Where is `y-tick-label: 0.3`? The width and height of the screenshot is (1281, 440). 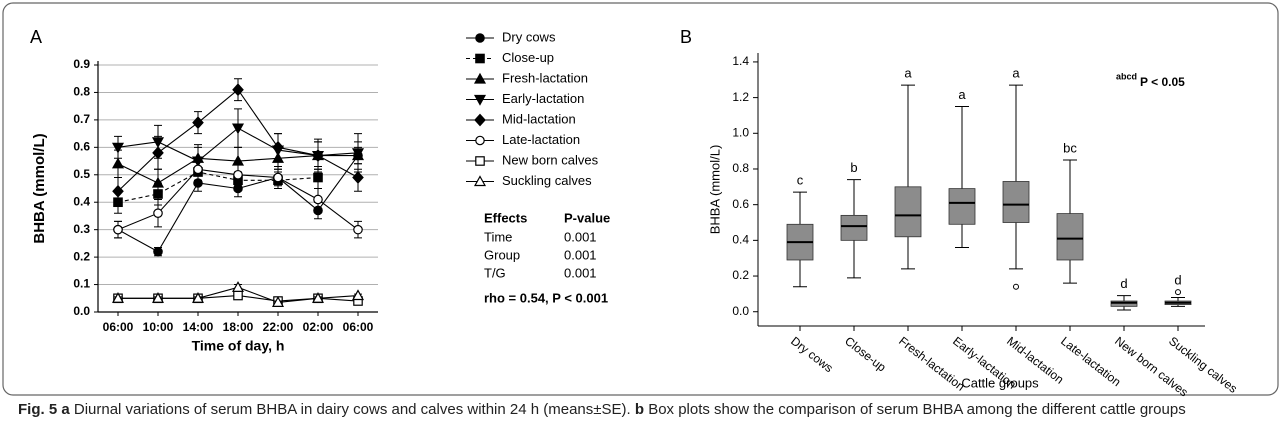 y-tick-label: 0.3 is located at coordinates (81, 229).